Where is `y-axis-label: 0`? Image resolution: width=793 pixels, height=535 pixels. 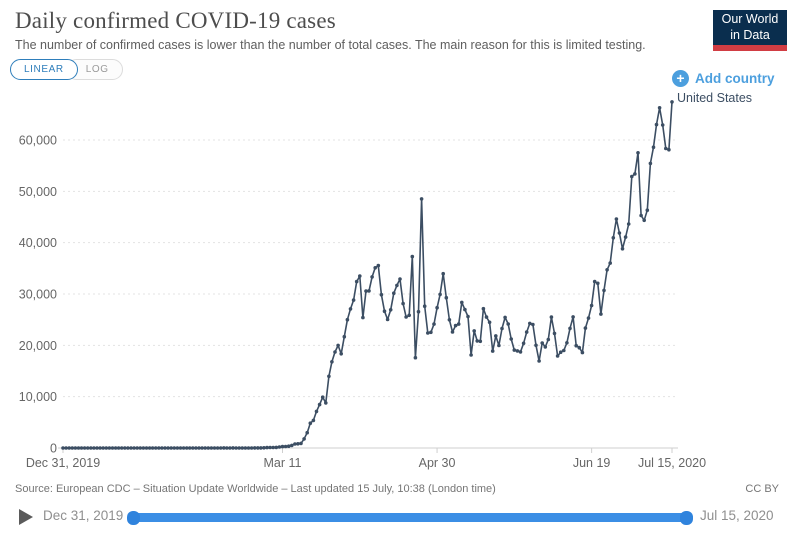 y-axis-label: 0 is located at coordinates (53, 449).